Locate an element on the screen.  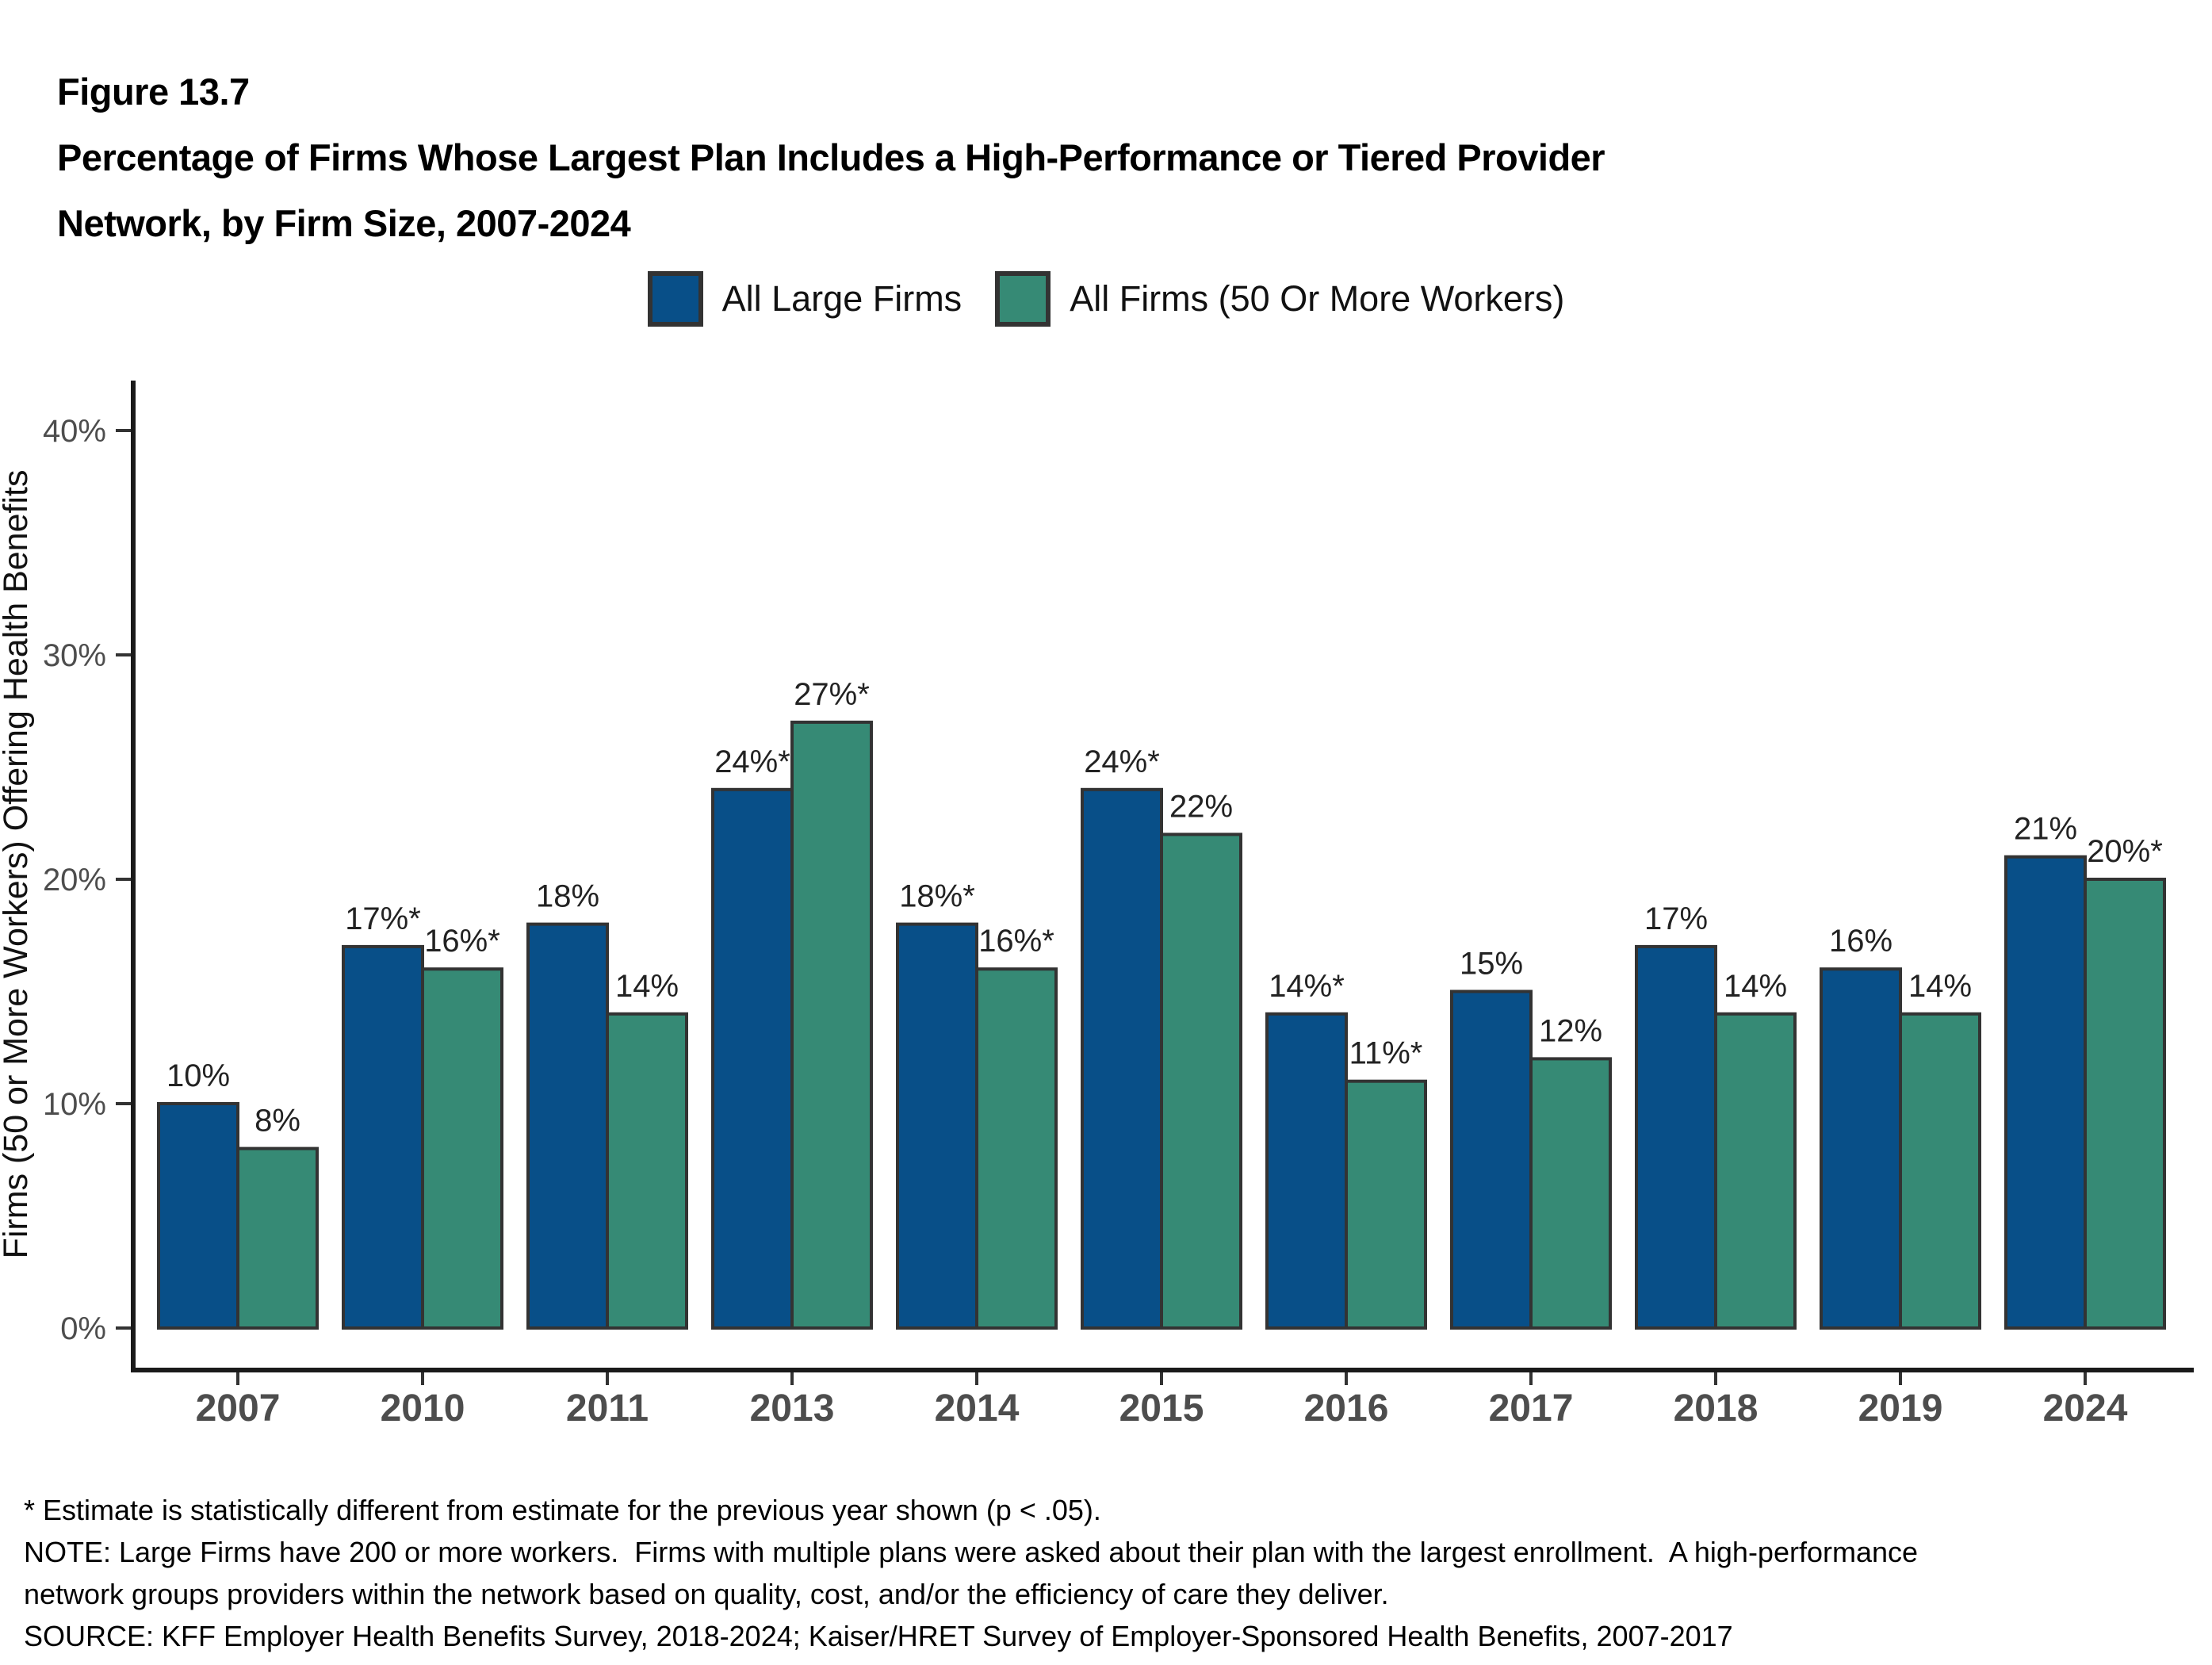
bar-all-firms-50-or-more-2016 is located at coordinates (1386, 1204).